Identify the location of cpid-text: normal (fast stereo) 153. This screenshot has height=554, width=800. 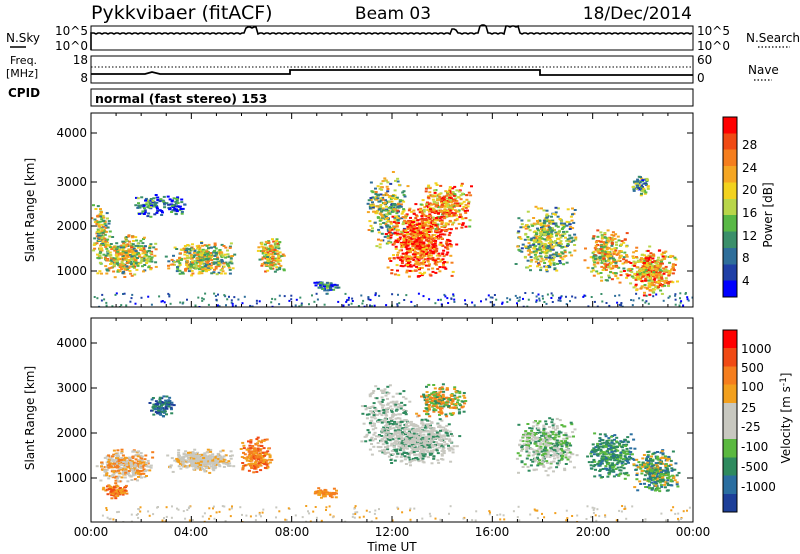
(181, 98).